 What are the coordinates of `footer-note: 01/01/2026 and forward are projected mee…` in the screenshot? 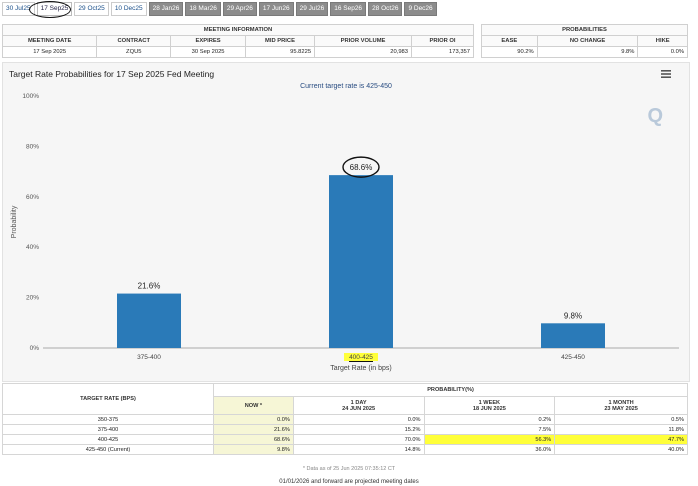 It's located at (349, 482).